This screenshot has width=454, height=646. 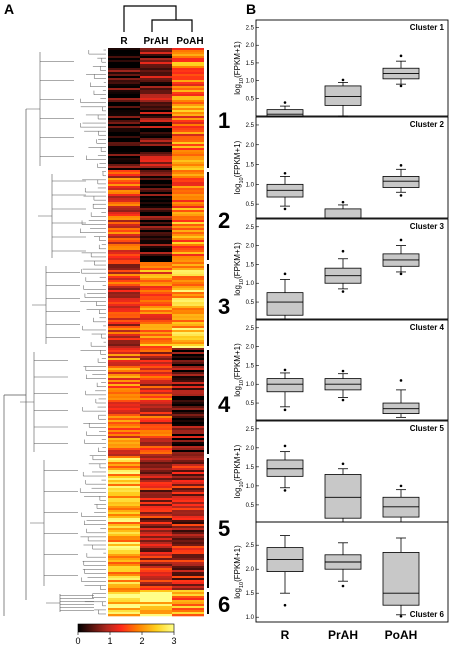 I want to click on y-axis-label: log10(FPKM+1), so click(x=239, y=167).